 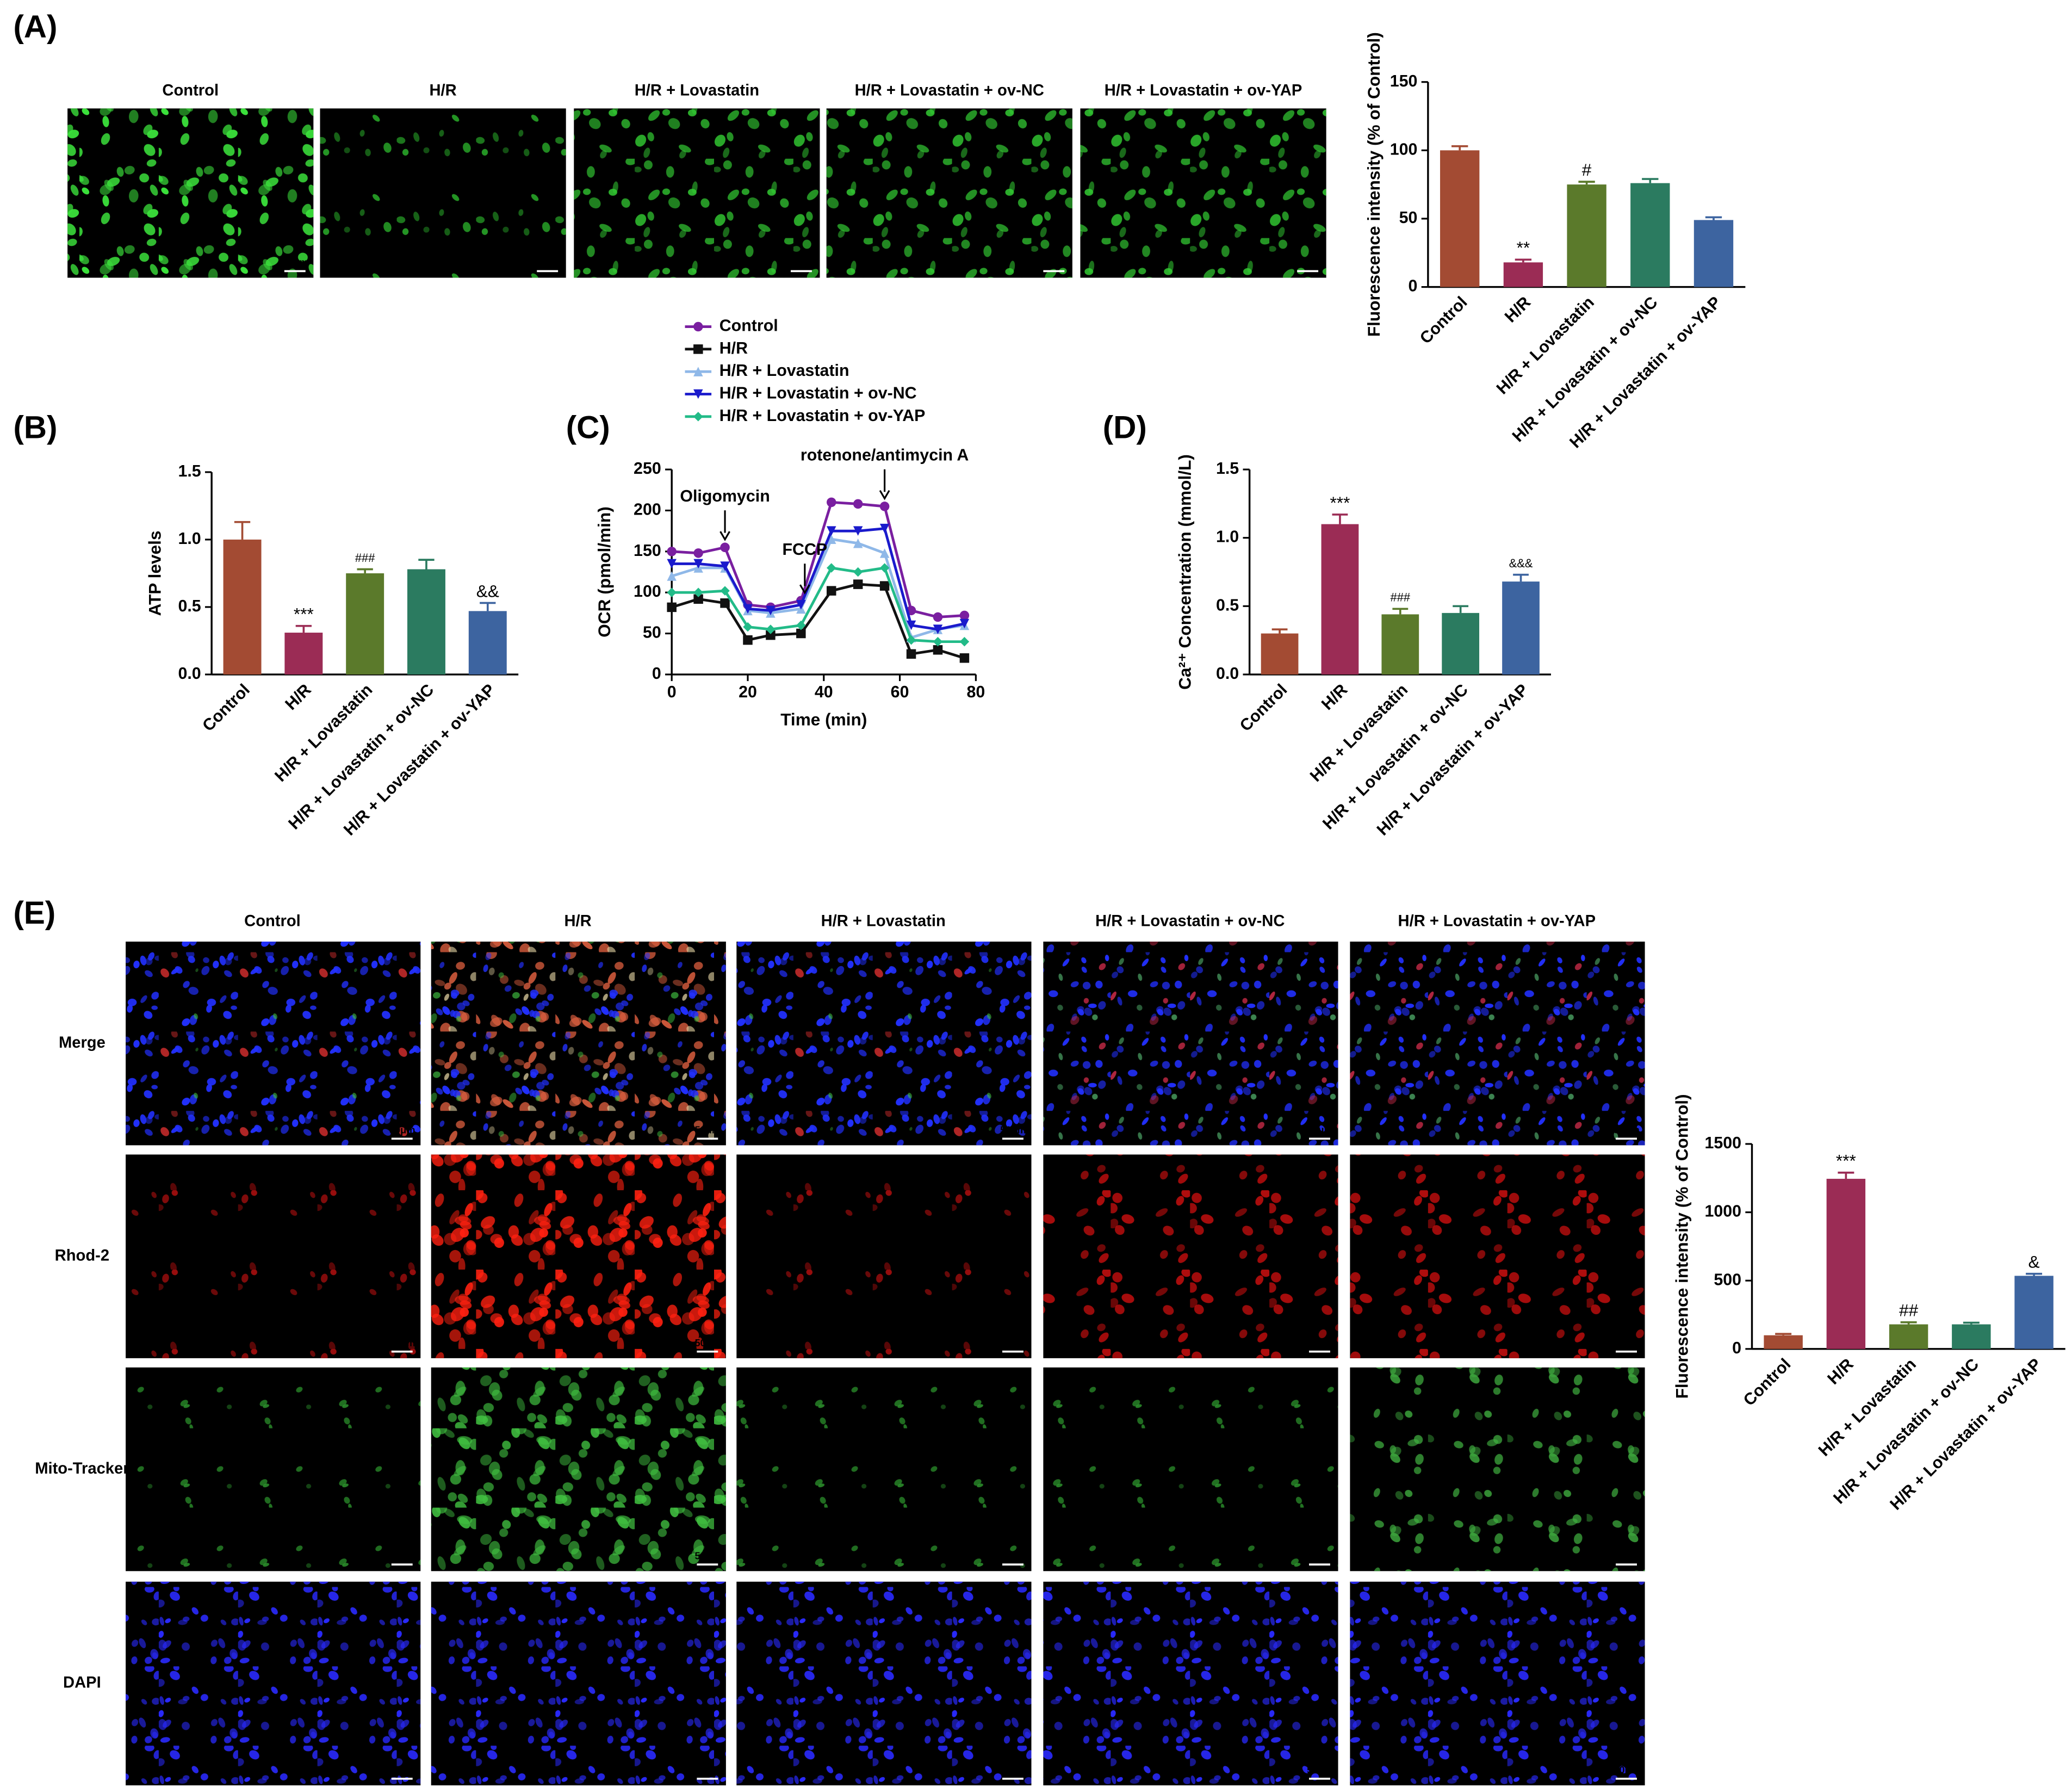 I want to click on legend-label: H/R + Lovastatin, so click(x=784, y=370).